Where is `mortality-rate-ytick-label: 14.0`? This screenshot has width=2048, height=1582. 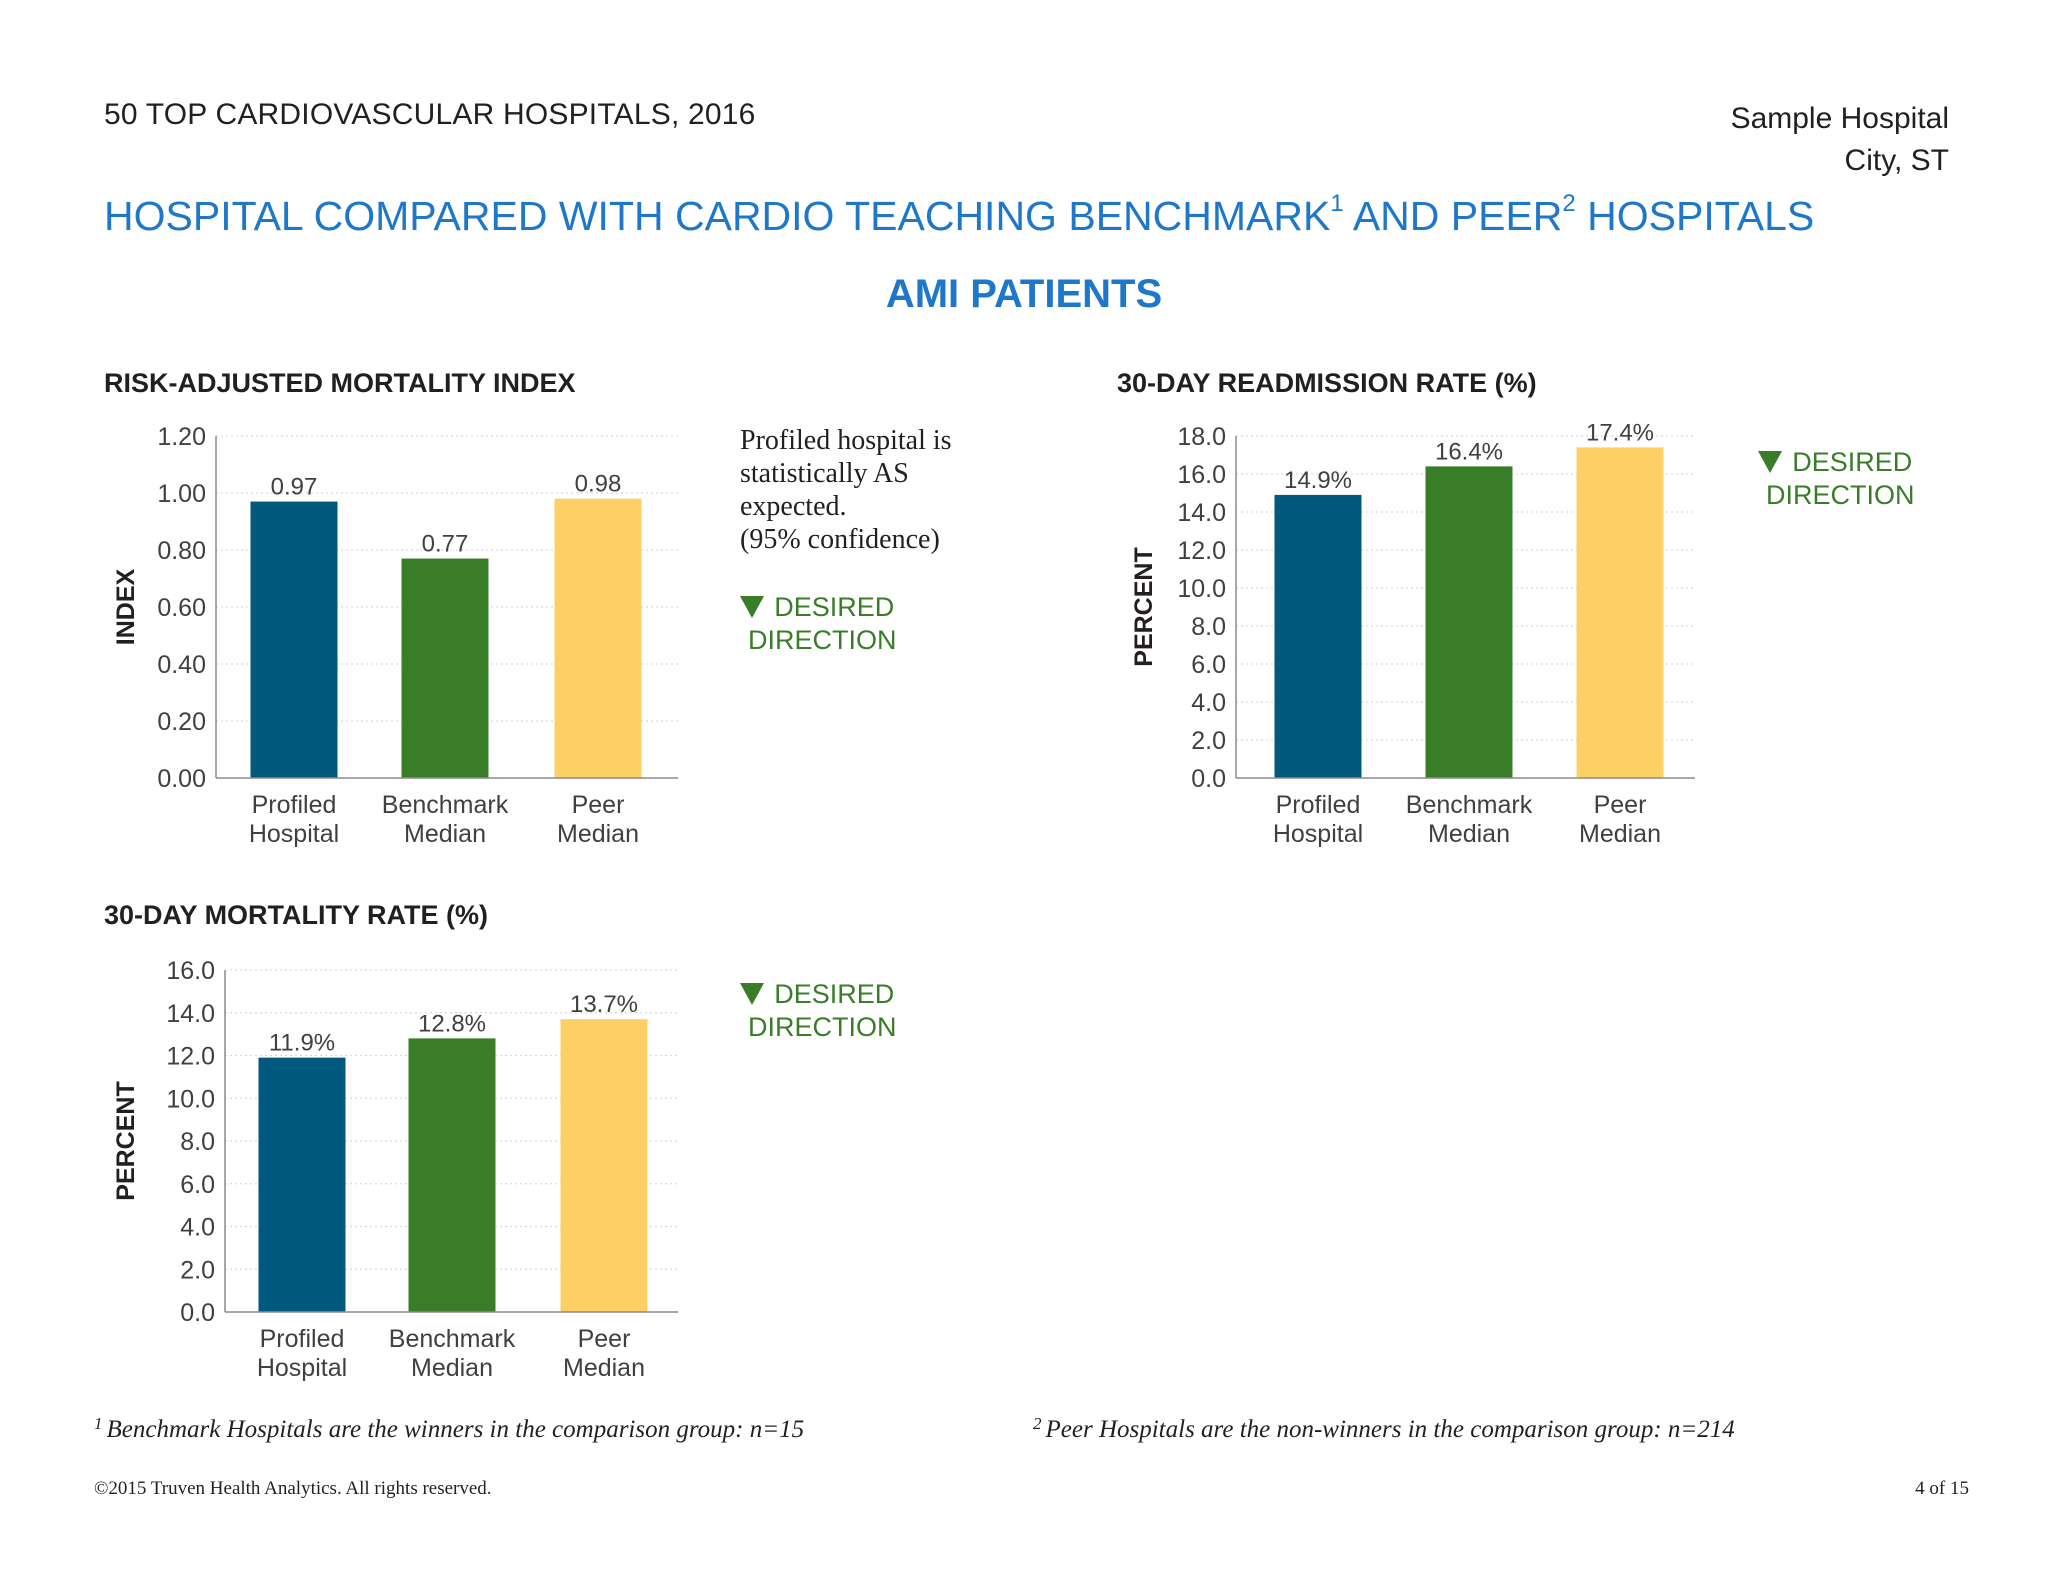 mortality-rate-ytick-label: 14.0 is located at coordinates (190, 1014).